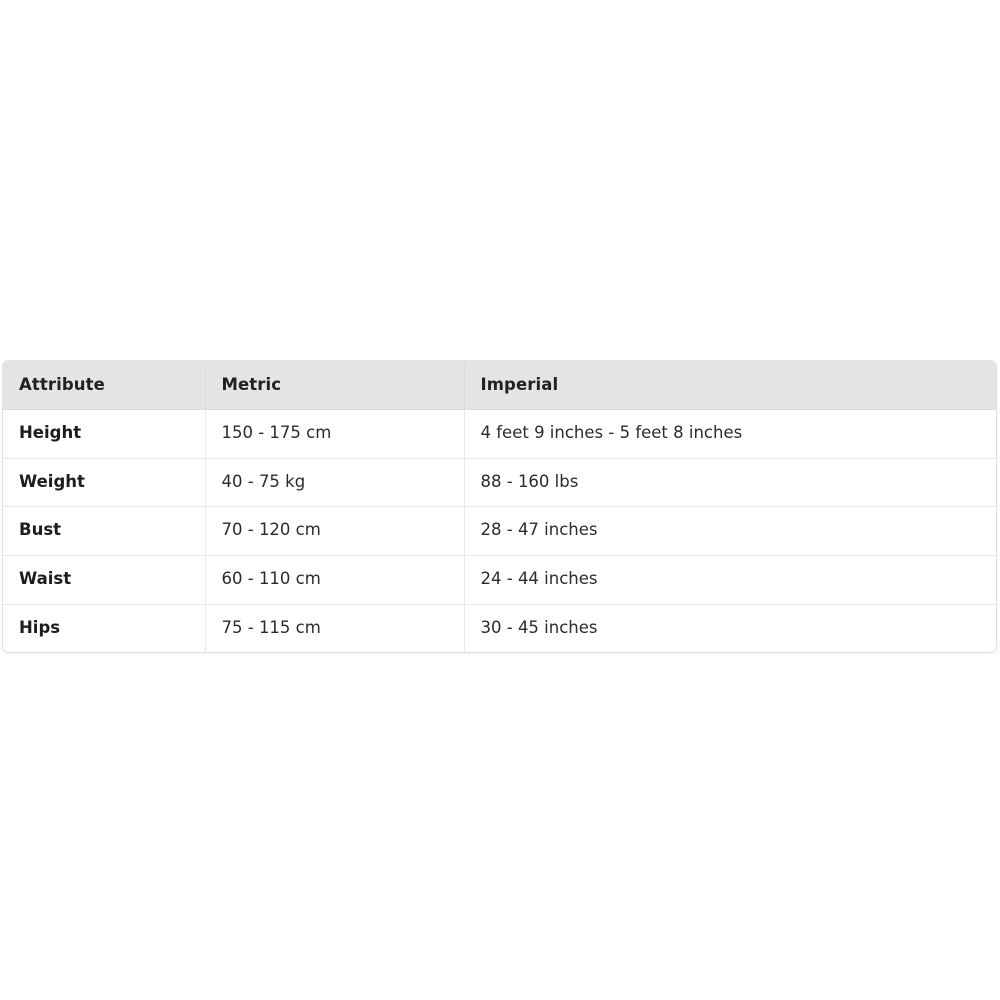  What do you see at coordinates (104, 628) in the screenshot?
I see `cell-attribute: Hips` at bounding box center [104, 628].